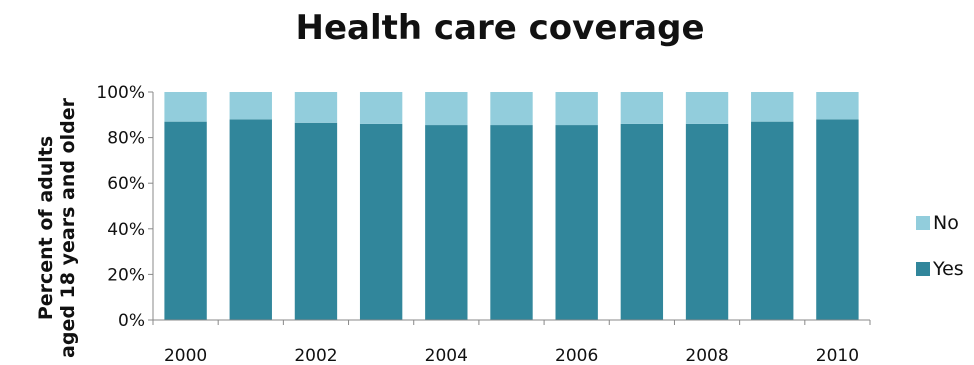  Describe the element at coordinates (707, 108) in the screenshot. I see `bar-no-2008` at that location.